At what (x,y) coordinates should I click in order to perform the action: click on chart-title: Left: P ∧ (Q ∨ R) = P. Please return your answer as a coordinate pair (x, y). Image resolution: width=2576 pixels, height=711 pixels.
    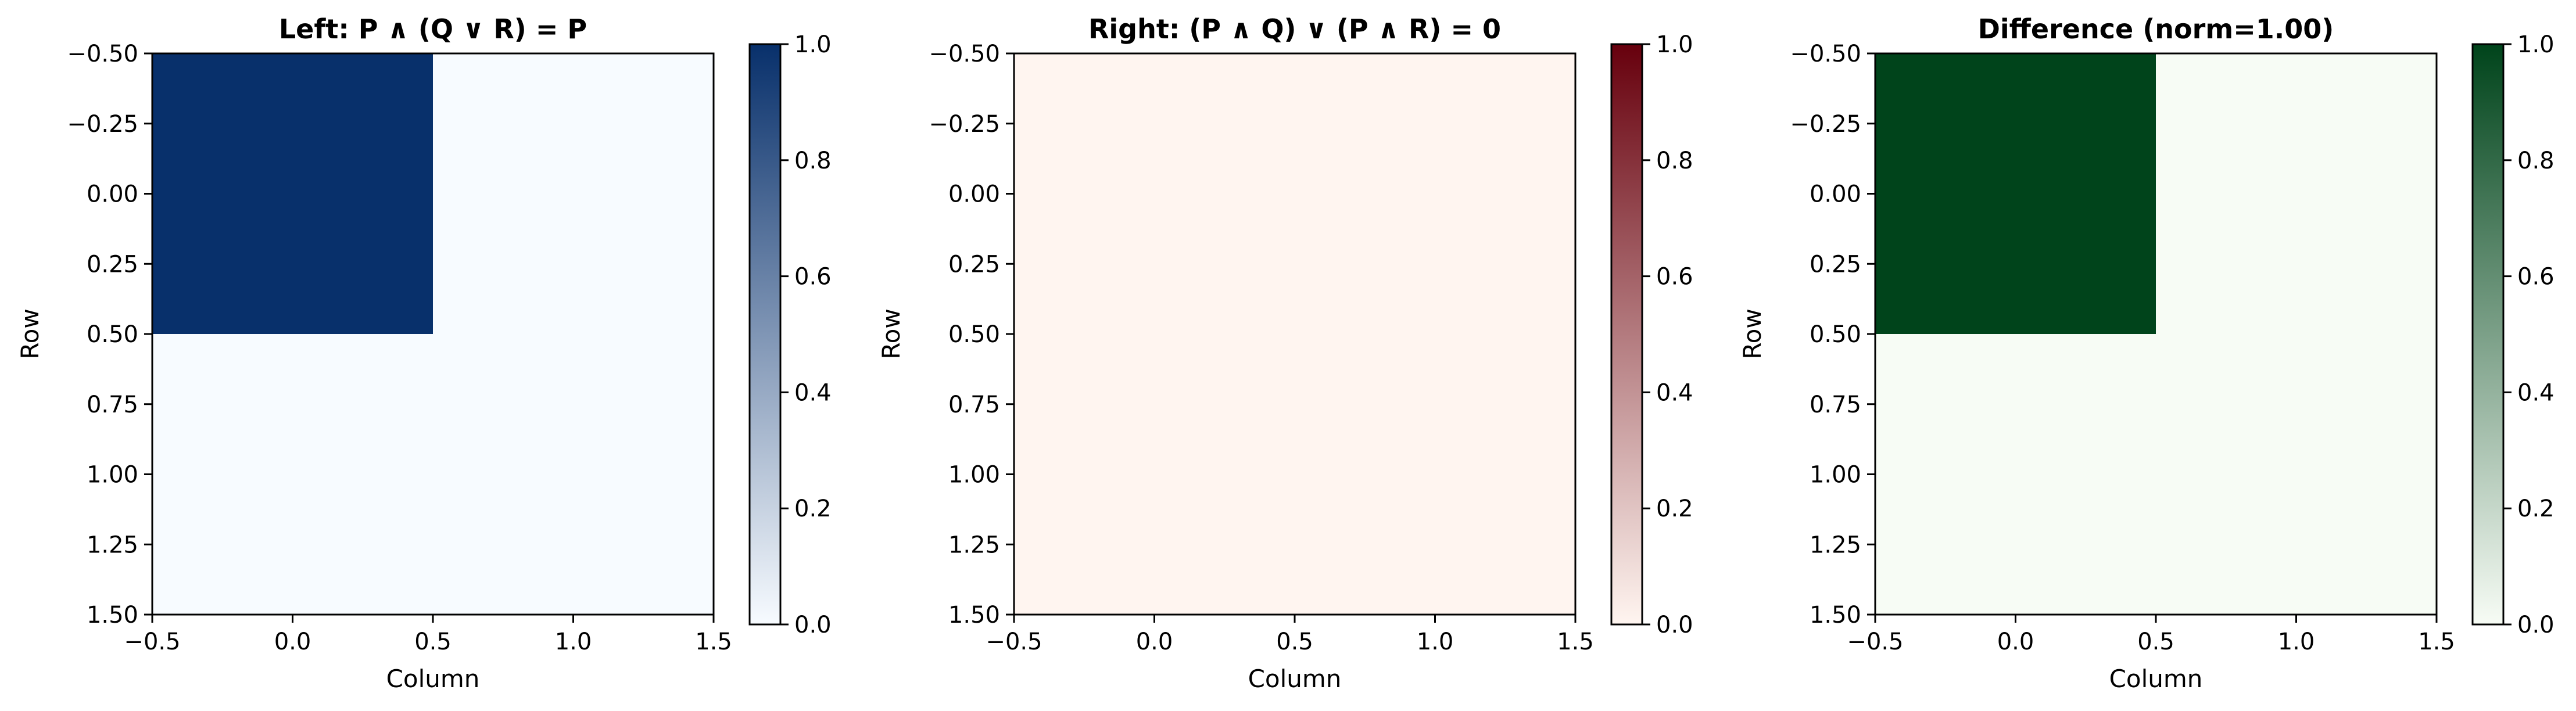
    Looking at the image, I should click on (433, 29).